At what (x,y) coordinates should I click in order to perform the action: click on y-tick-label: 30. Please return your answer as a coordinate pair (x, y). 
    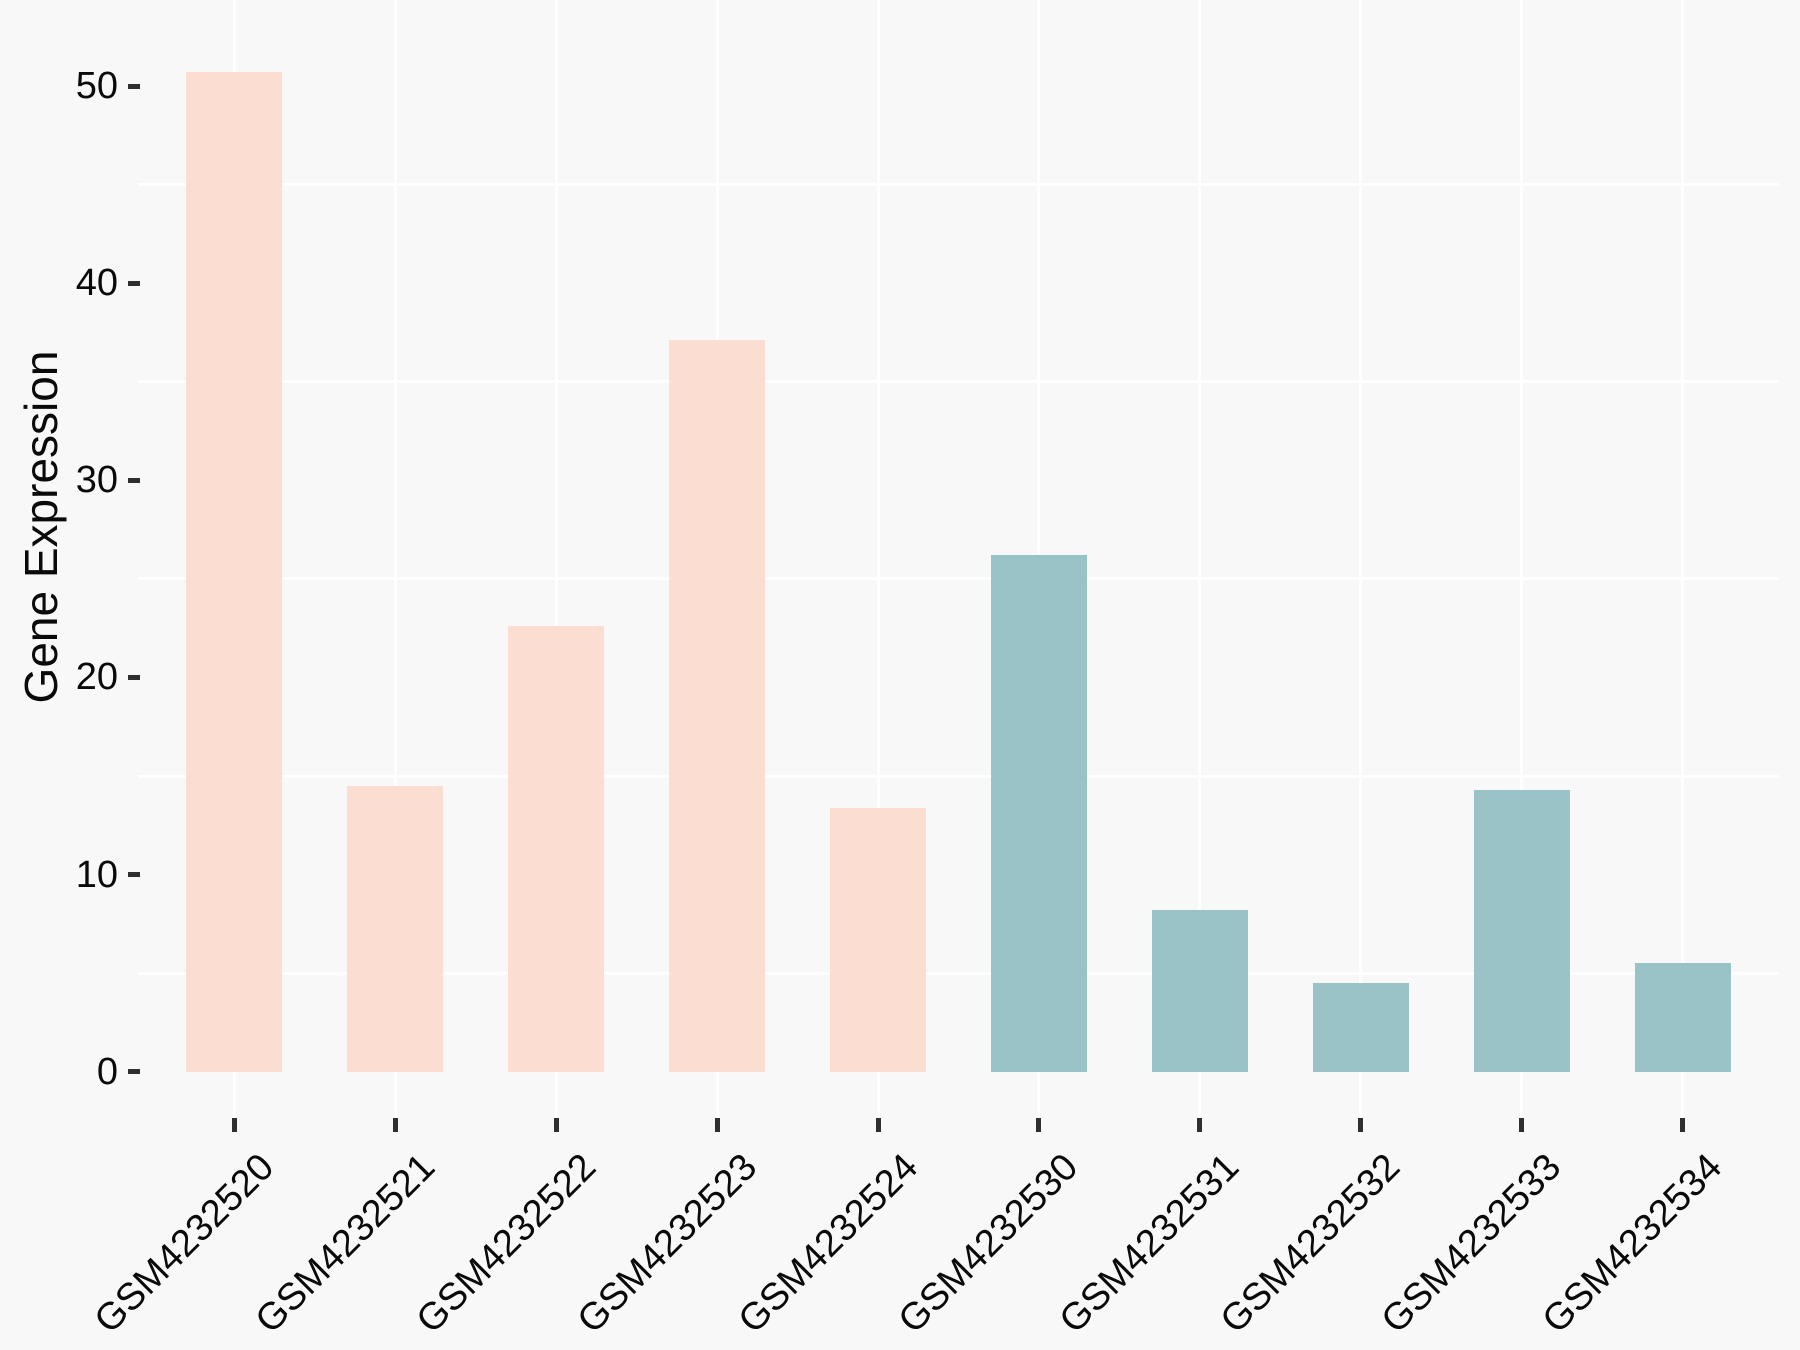
    Looking at the image, I should click on (96, 480).